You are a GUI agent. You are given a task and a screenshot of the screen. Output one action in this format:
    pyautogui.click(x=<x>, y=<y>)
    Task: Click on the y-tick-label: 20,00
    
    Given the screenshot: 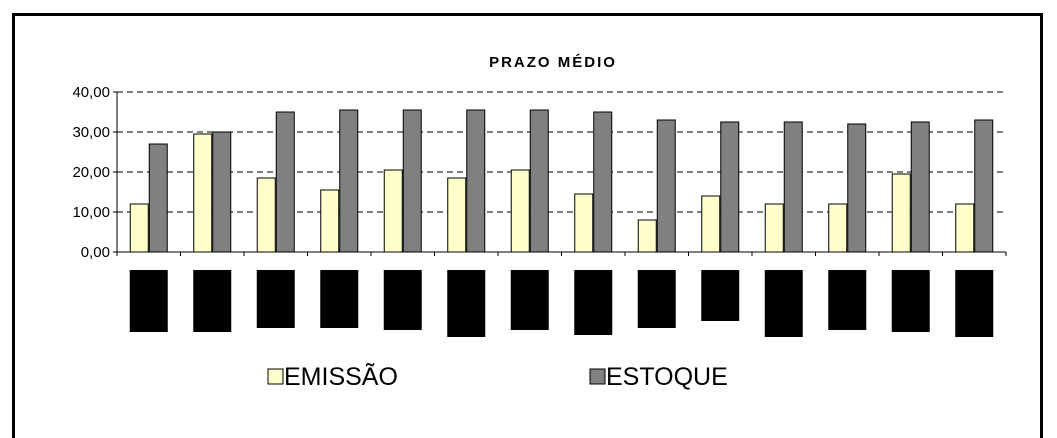 What is the action you would take?
    pyautogui.click(x=91, y=172)
    